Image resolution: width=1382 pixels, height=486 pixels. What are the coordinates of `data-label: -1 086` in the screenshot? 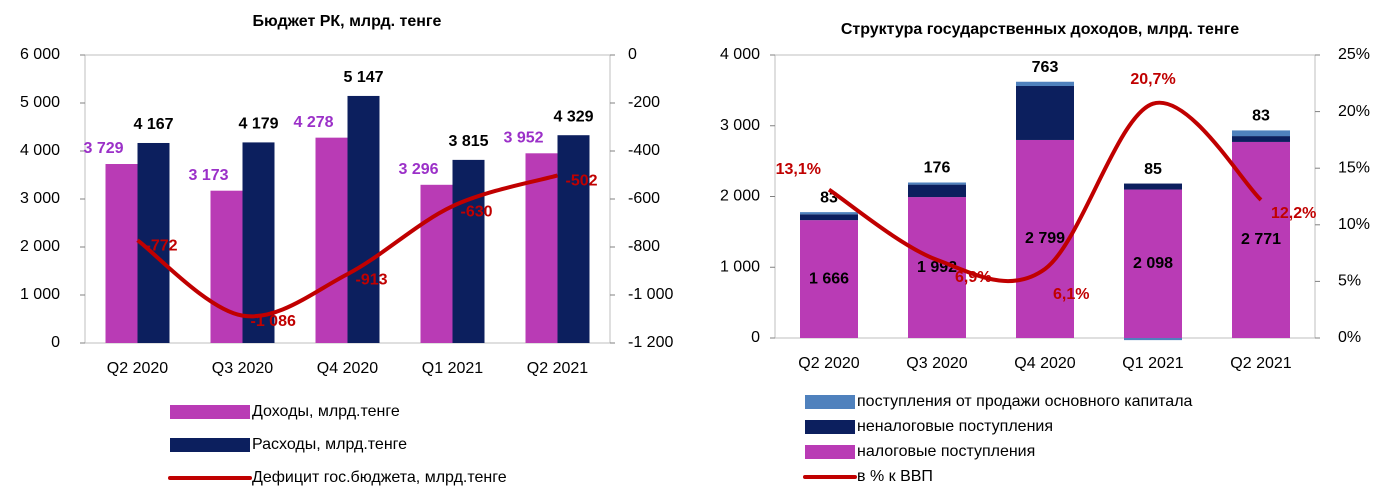 It's located at (273, 321).